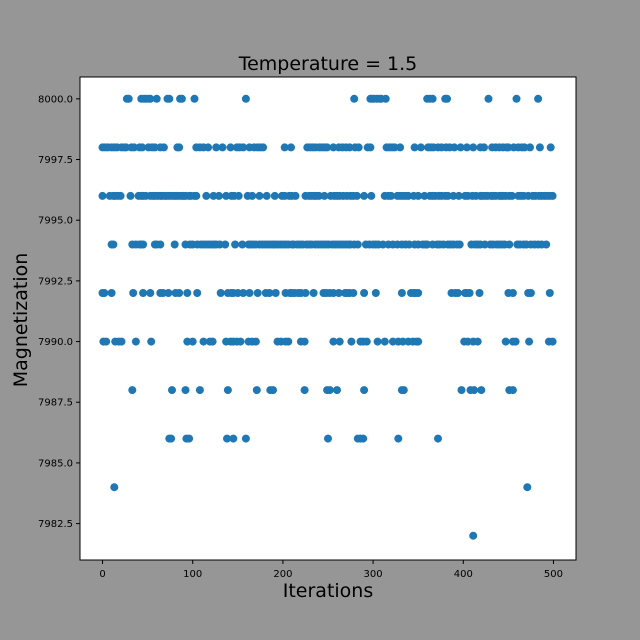 The width and height of the screenshot is (640, 640). What do you see at coordinates (21, 320) in the screenshot?
I see `y-axis-label: Magnetization` at bounding box center [21, 320].